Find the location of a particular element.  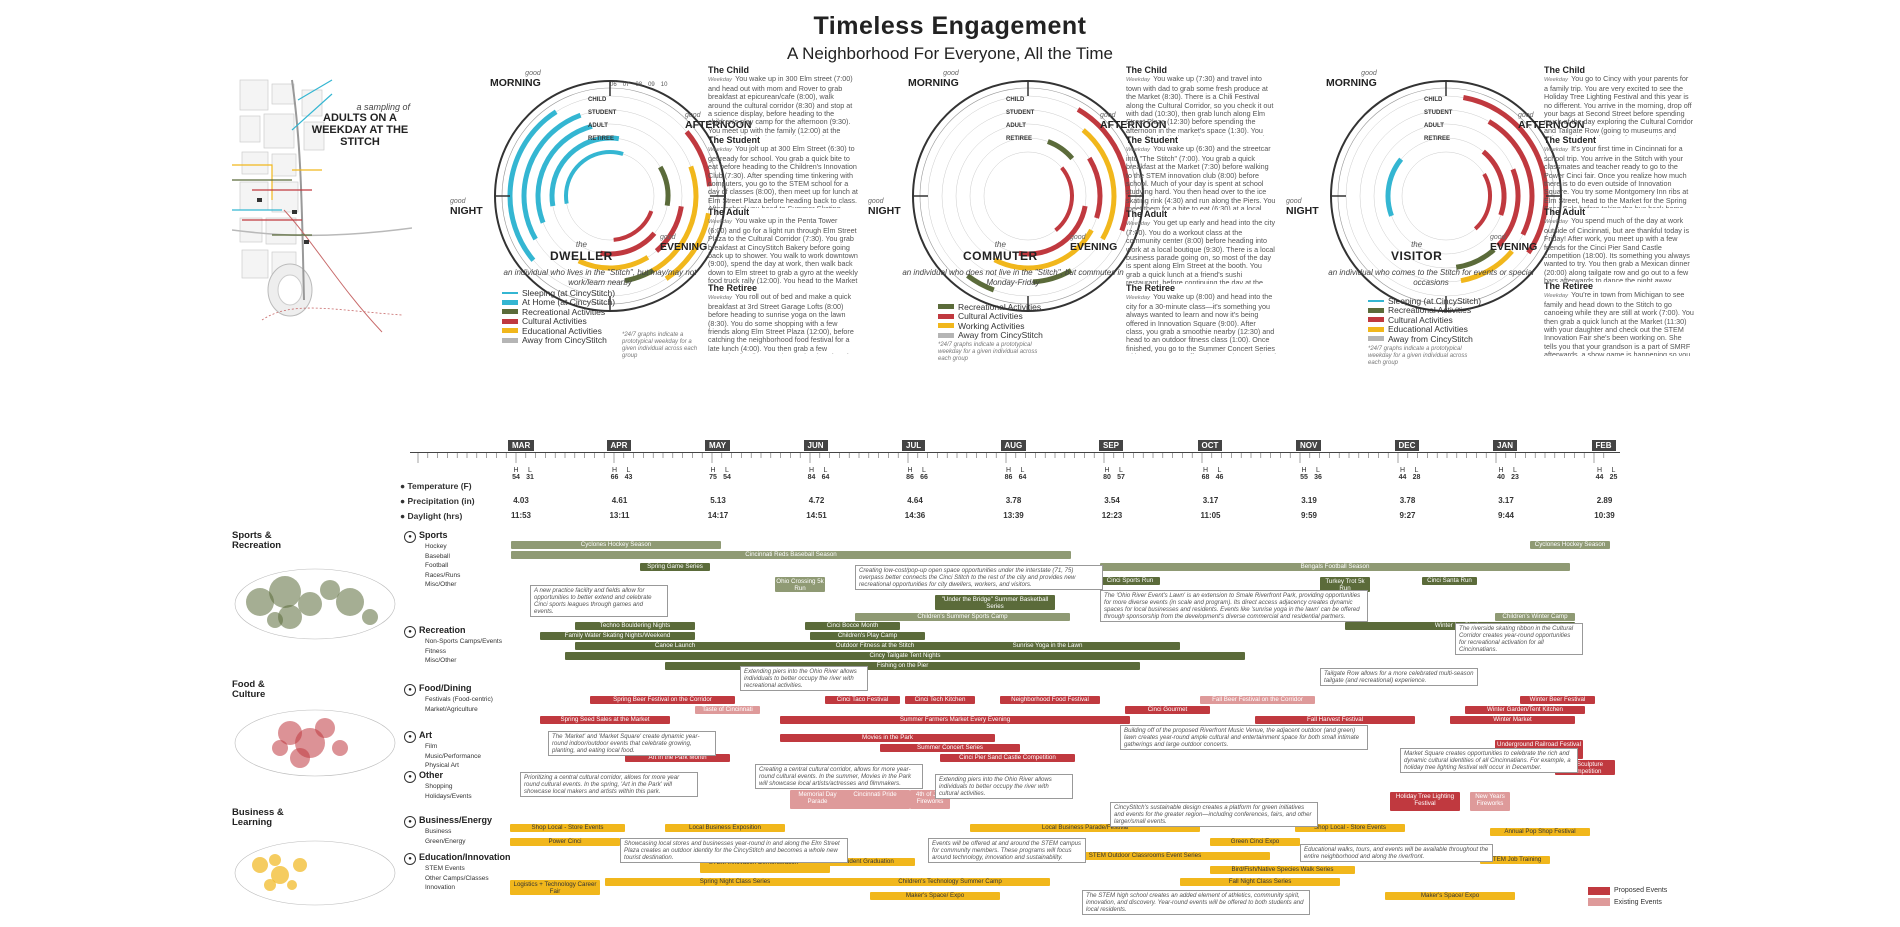

event-bar: Logistics + Technology Career Fair is located at coordinates (555, 887).